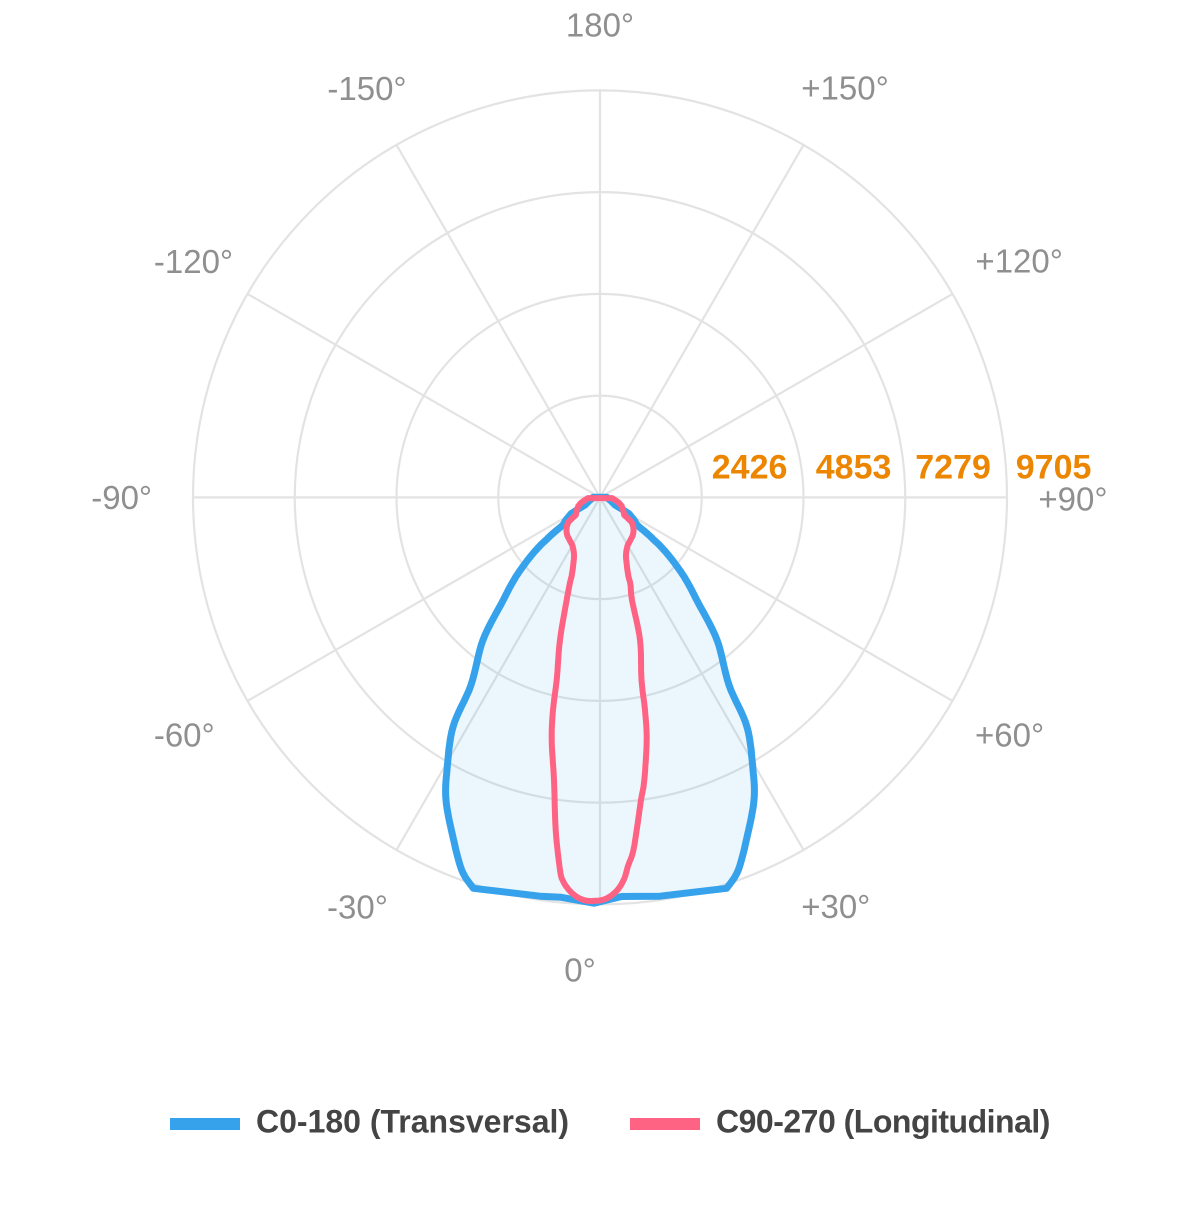  Describe the element at coordinates (357, 906) in the screenshot. I see `svg-text: -30°` at that location.